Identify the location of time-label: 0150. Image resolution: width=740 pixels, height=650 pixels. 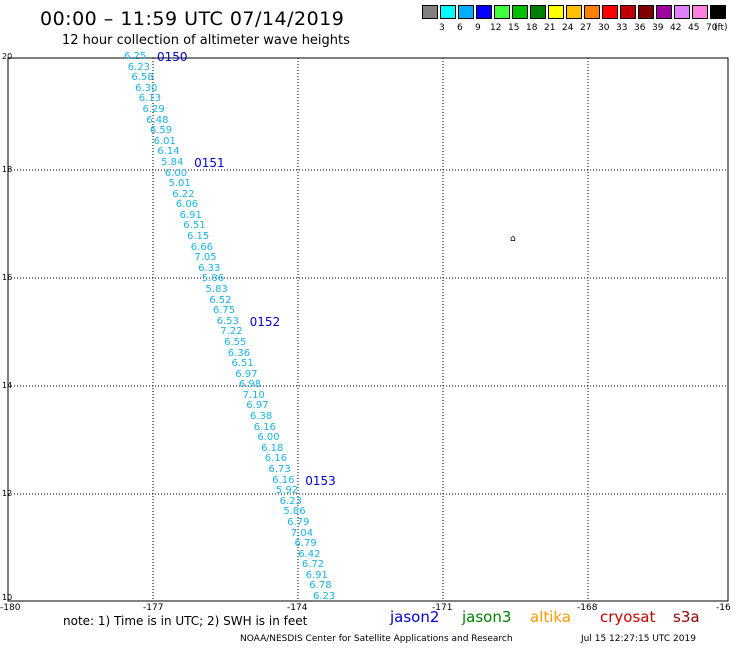
(172, 57).